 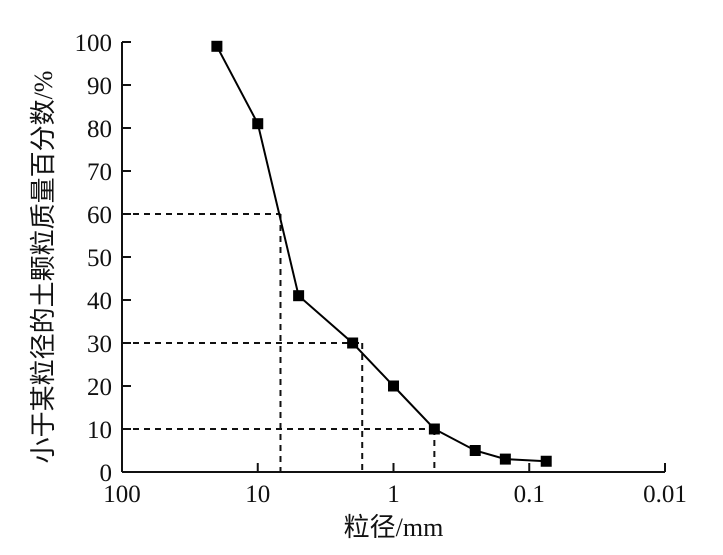 I want to click on y-tick-label: 90, so click(x=99, y=86).